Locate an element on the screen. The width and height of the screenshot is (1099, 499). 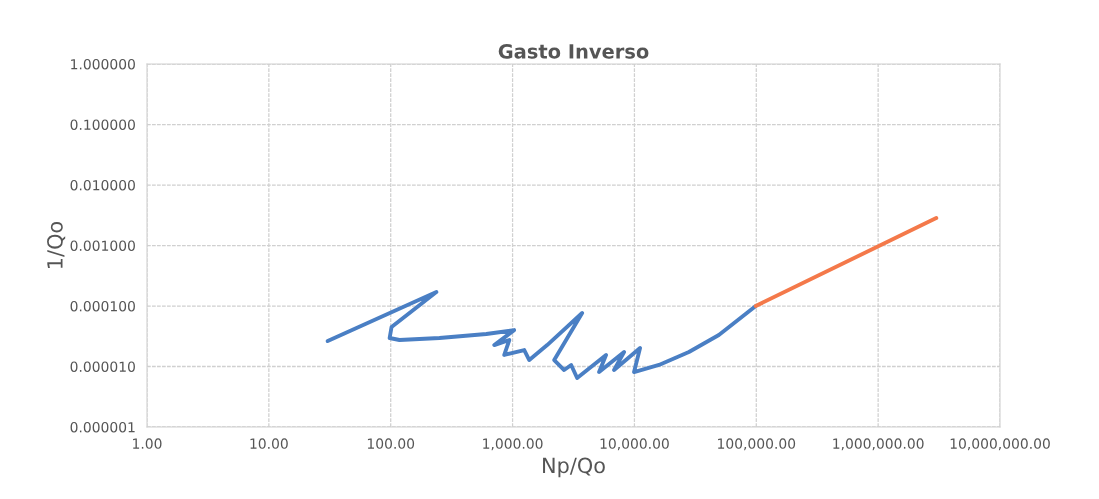
y-tick-label: 0.100000 is located at coordinates (102, 124).